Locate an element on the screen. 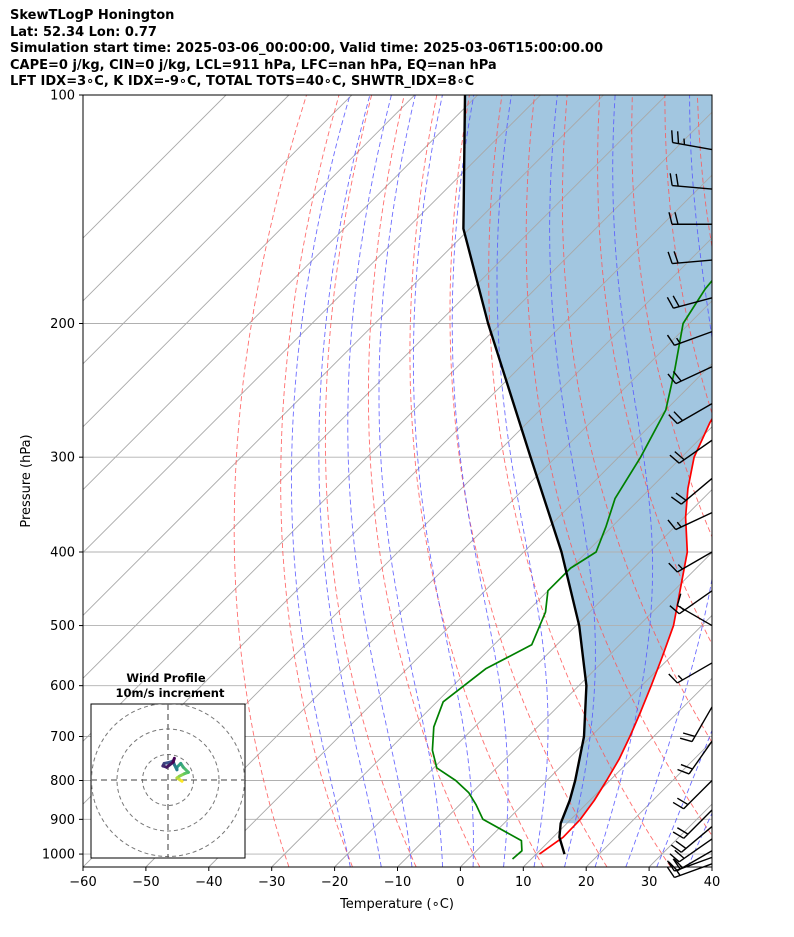 This screenshot has width=794, height=937. y-axis: 100 200 300 400 500 600 700 800 900 1000 is located at coordinates (62, 476).